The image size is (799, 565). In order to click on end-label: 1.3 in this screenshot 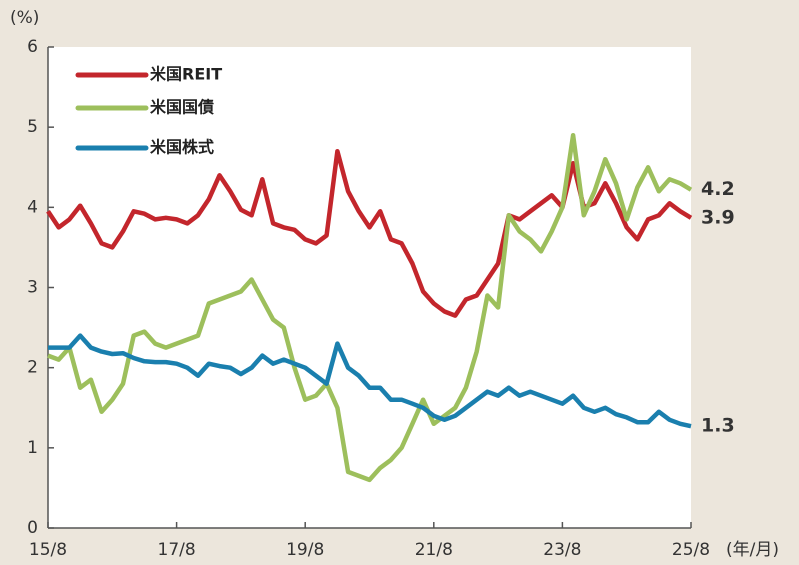, I will do `click(718, 426)`.